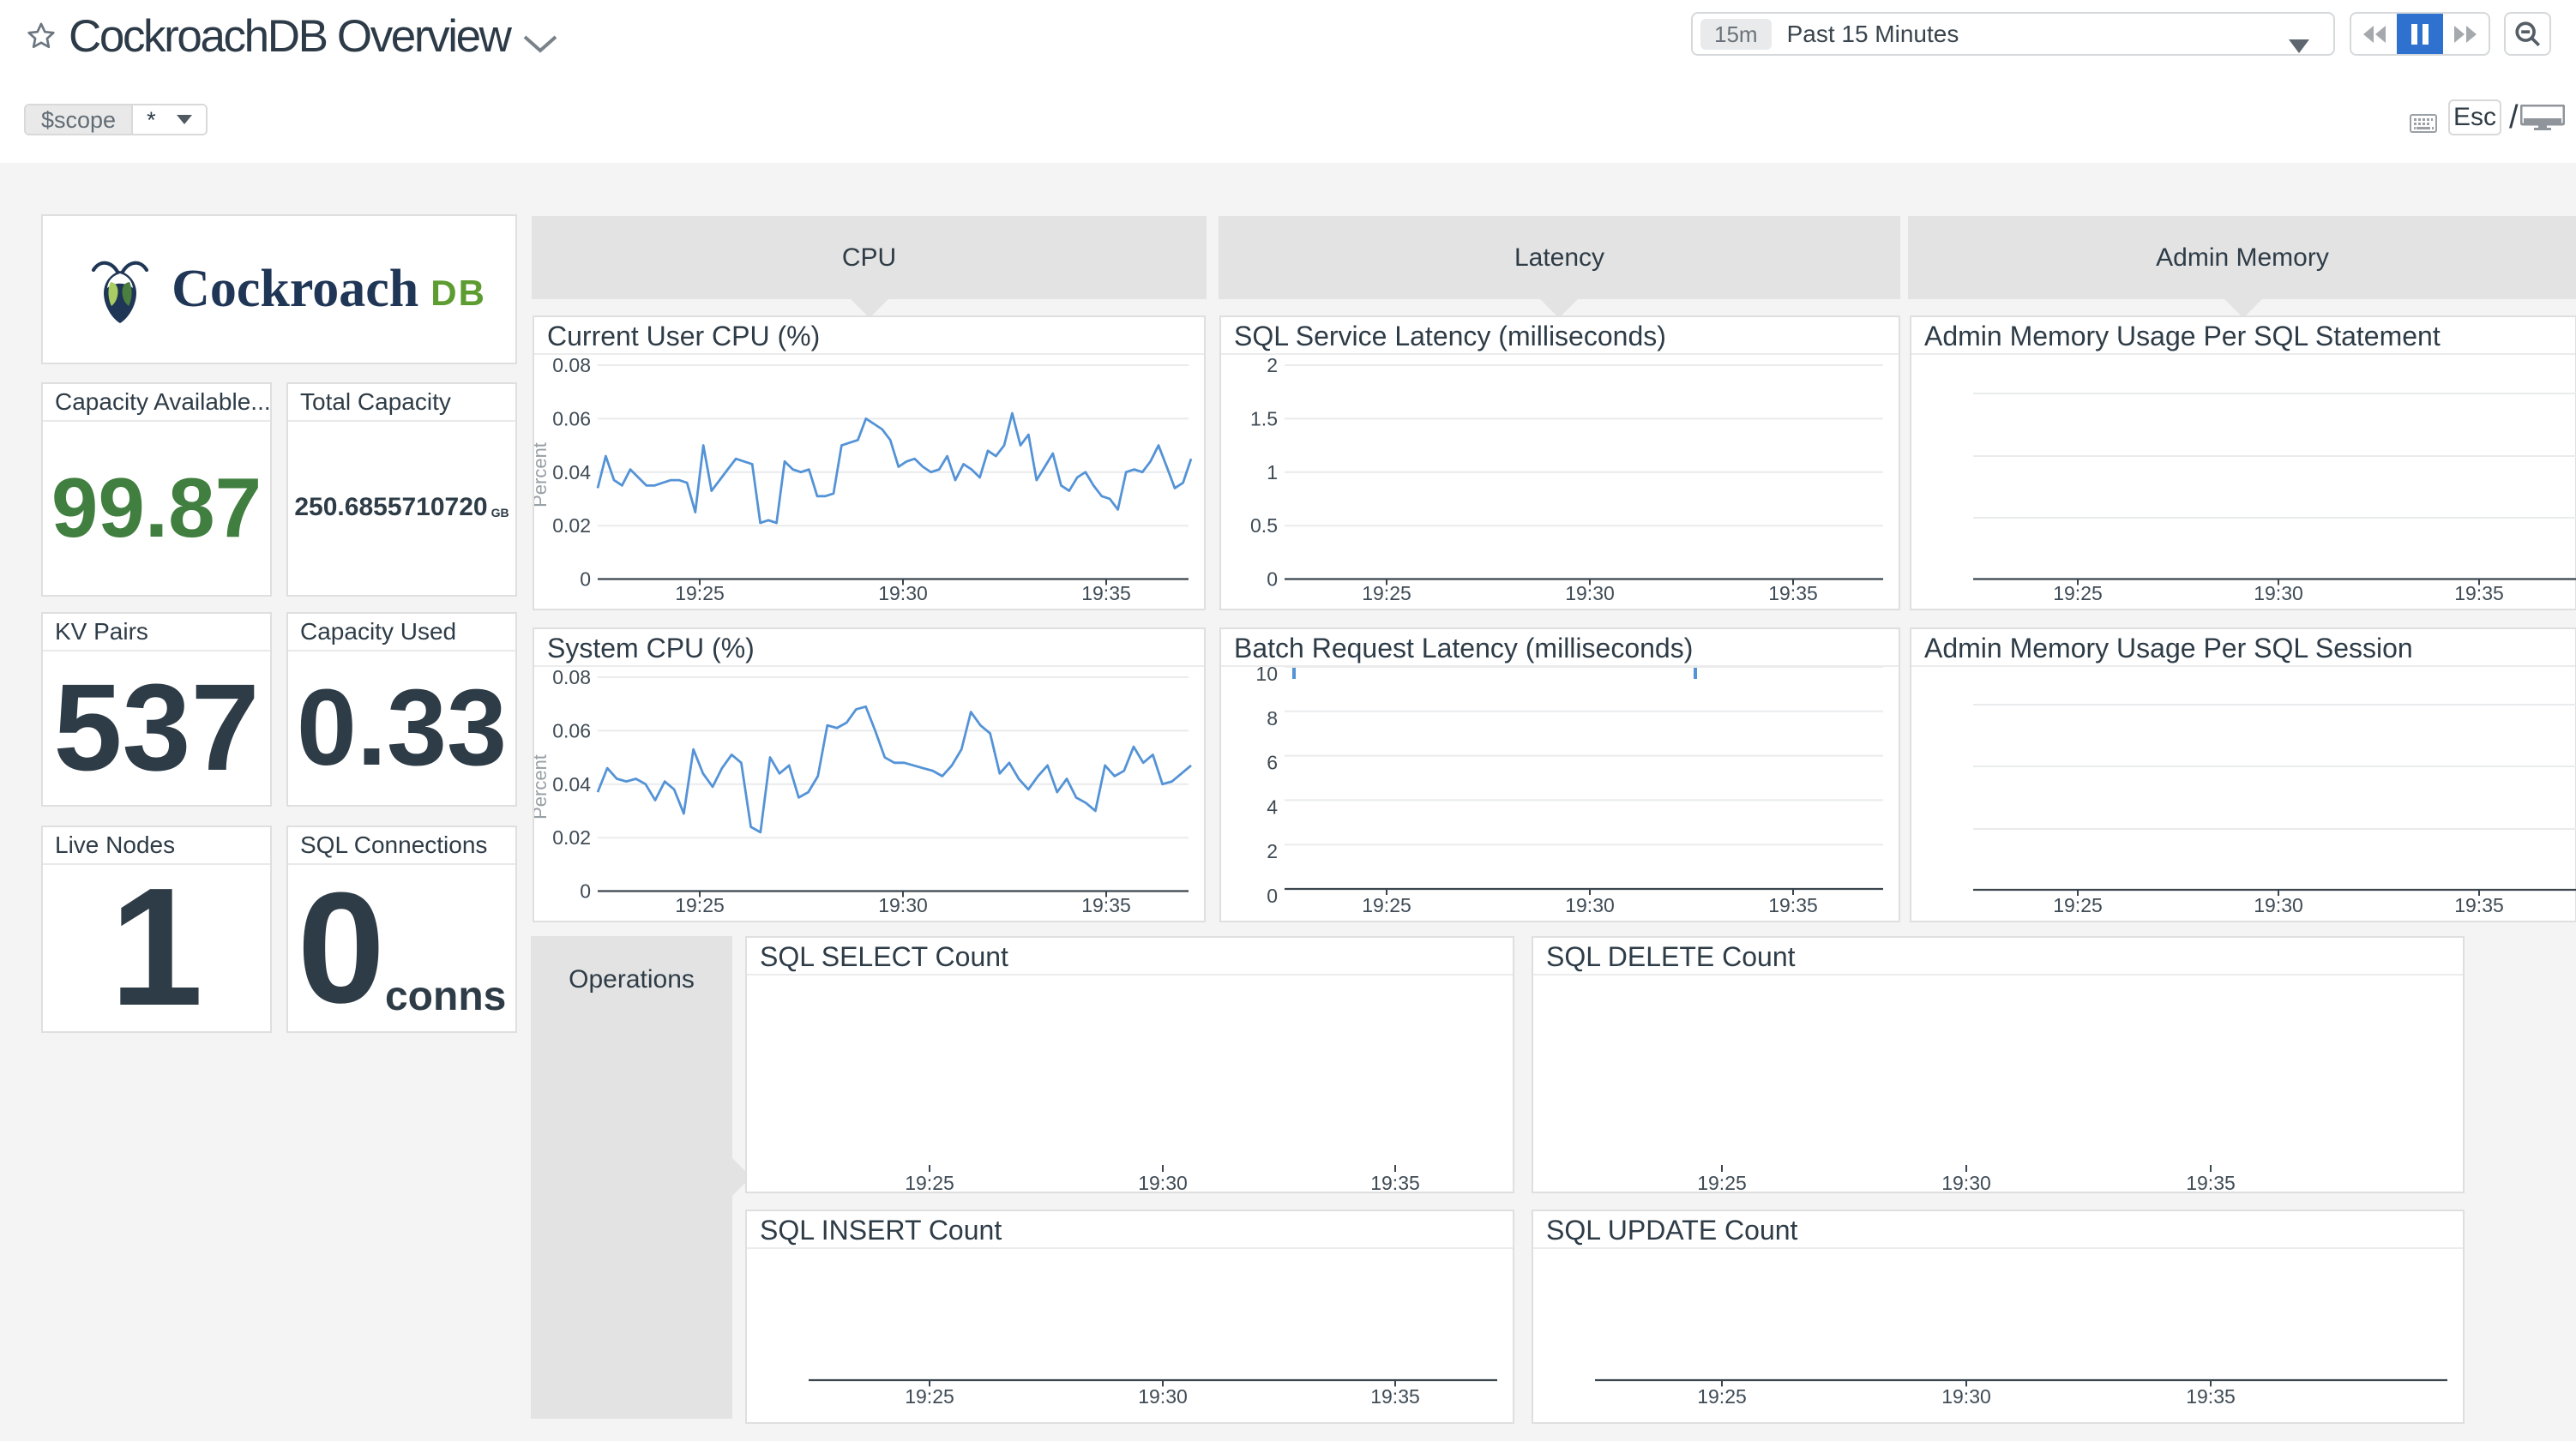 This screenshot has width=2576, height=1441. What do you see at coordinates (1272, 472) in the screenshot?
I see `svg-text: 1` at bounding box center [1272, 472].